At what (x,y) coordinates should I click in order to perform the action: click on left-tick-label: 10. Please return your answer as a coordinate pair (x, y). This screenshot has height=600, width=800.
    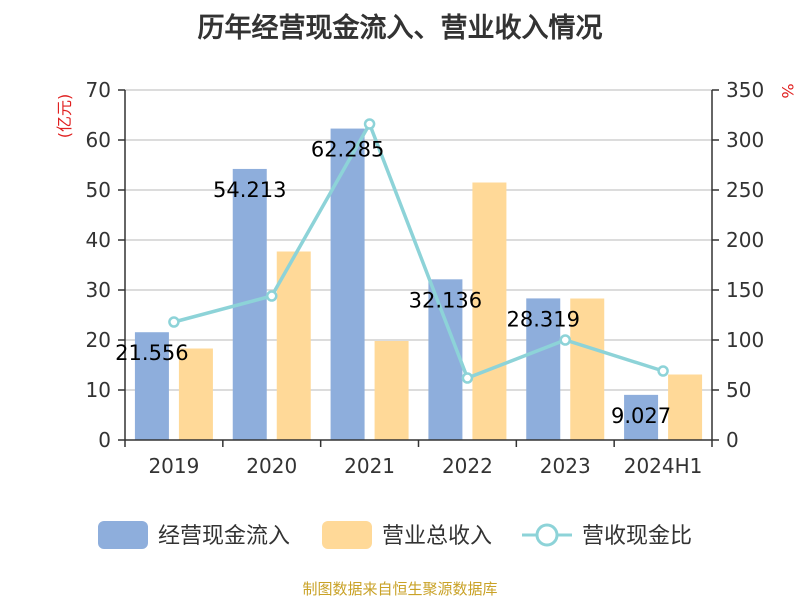
    Looking at the image, I should click on (98, 390).